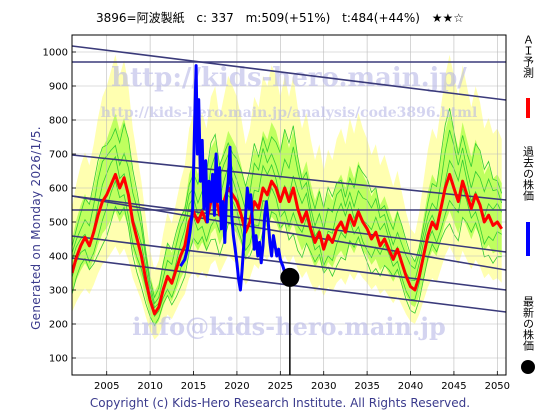 The height and width of the screenshot is (420, 560). I want to click on x-axis-ticks: 2005 2010 2015 2020 2025 2030 2035 2040 2045 2050, so click(302, 381).